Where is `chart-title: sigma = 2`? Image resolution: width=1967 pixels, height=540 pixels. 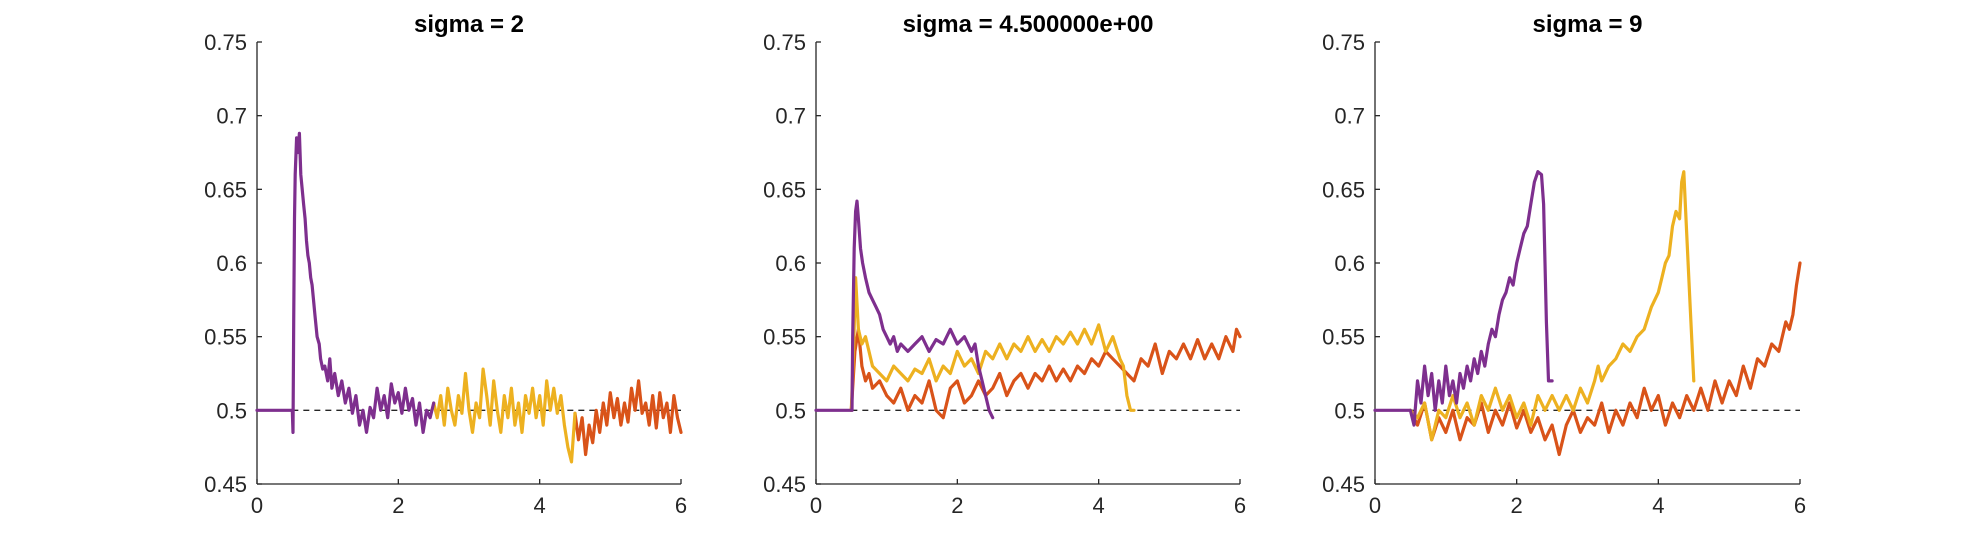
chart-title: sigma = 2 is located at coordinates (469, 24).